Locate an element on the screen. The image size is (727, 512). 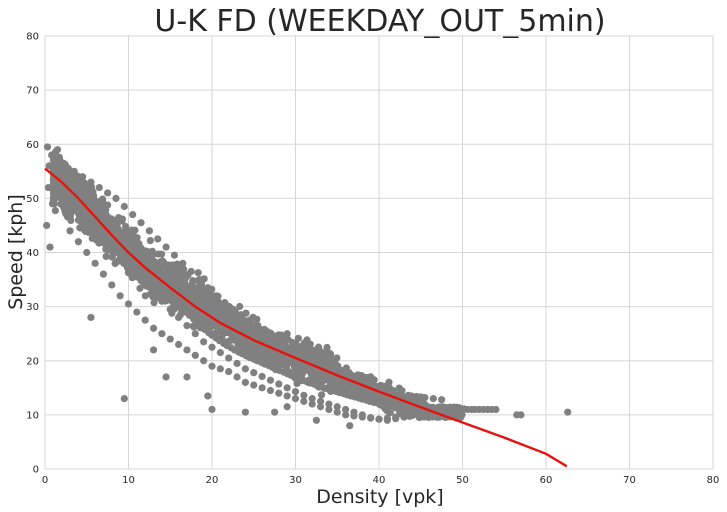
y-tick-label: 60 is located at coordinates (32, 145).